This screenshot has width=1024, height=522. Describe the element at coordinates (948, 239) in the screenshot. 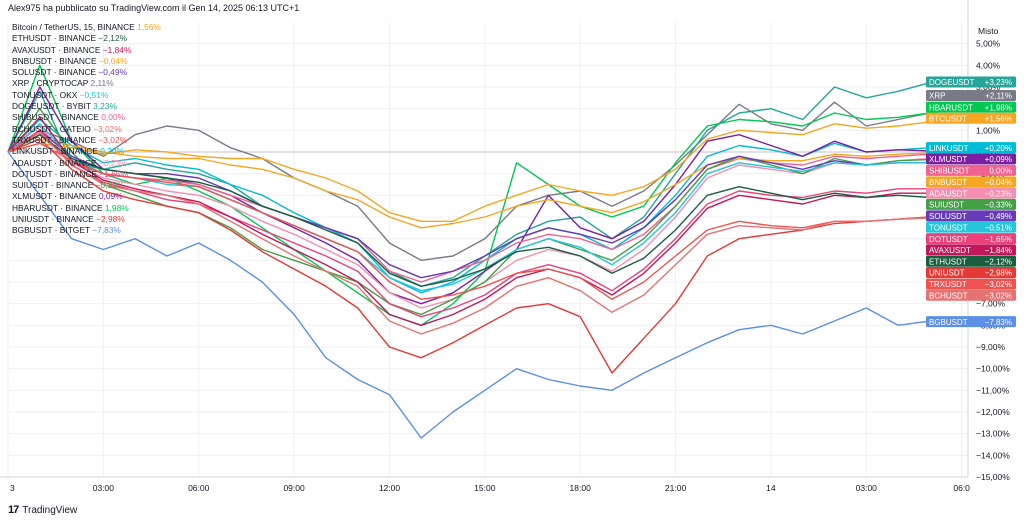

I see `last-value-symbol: DOTUSDT` at that location.